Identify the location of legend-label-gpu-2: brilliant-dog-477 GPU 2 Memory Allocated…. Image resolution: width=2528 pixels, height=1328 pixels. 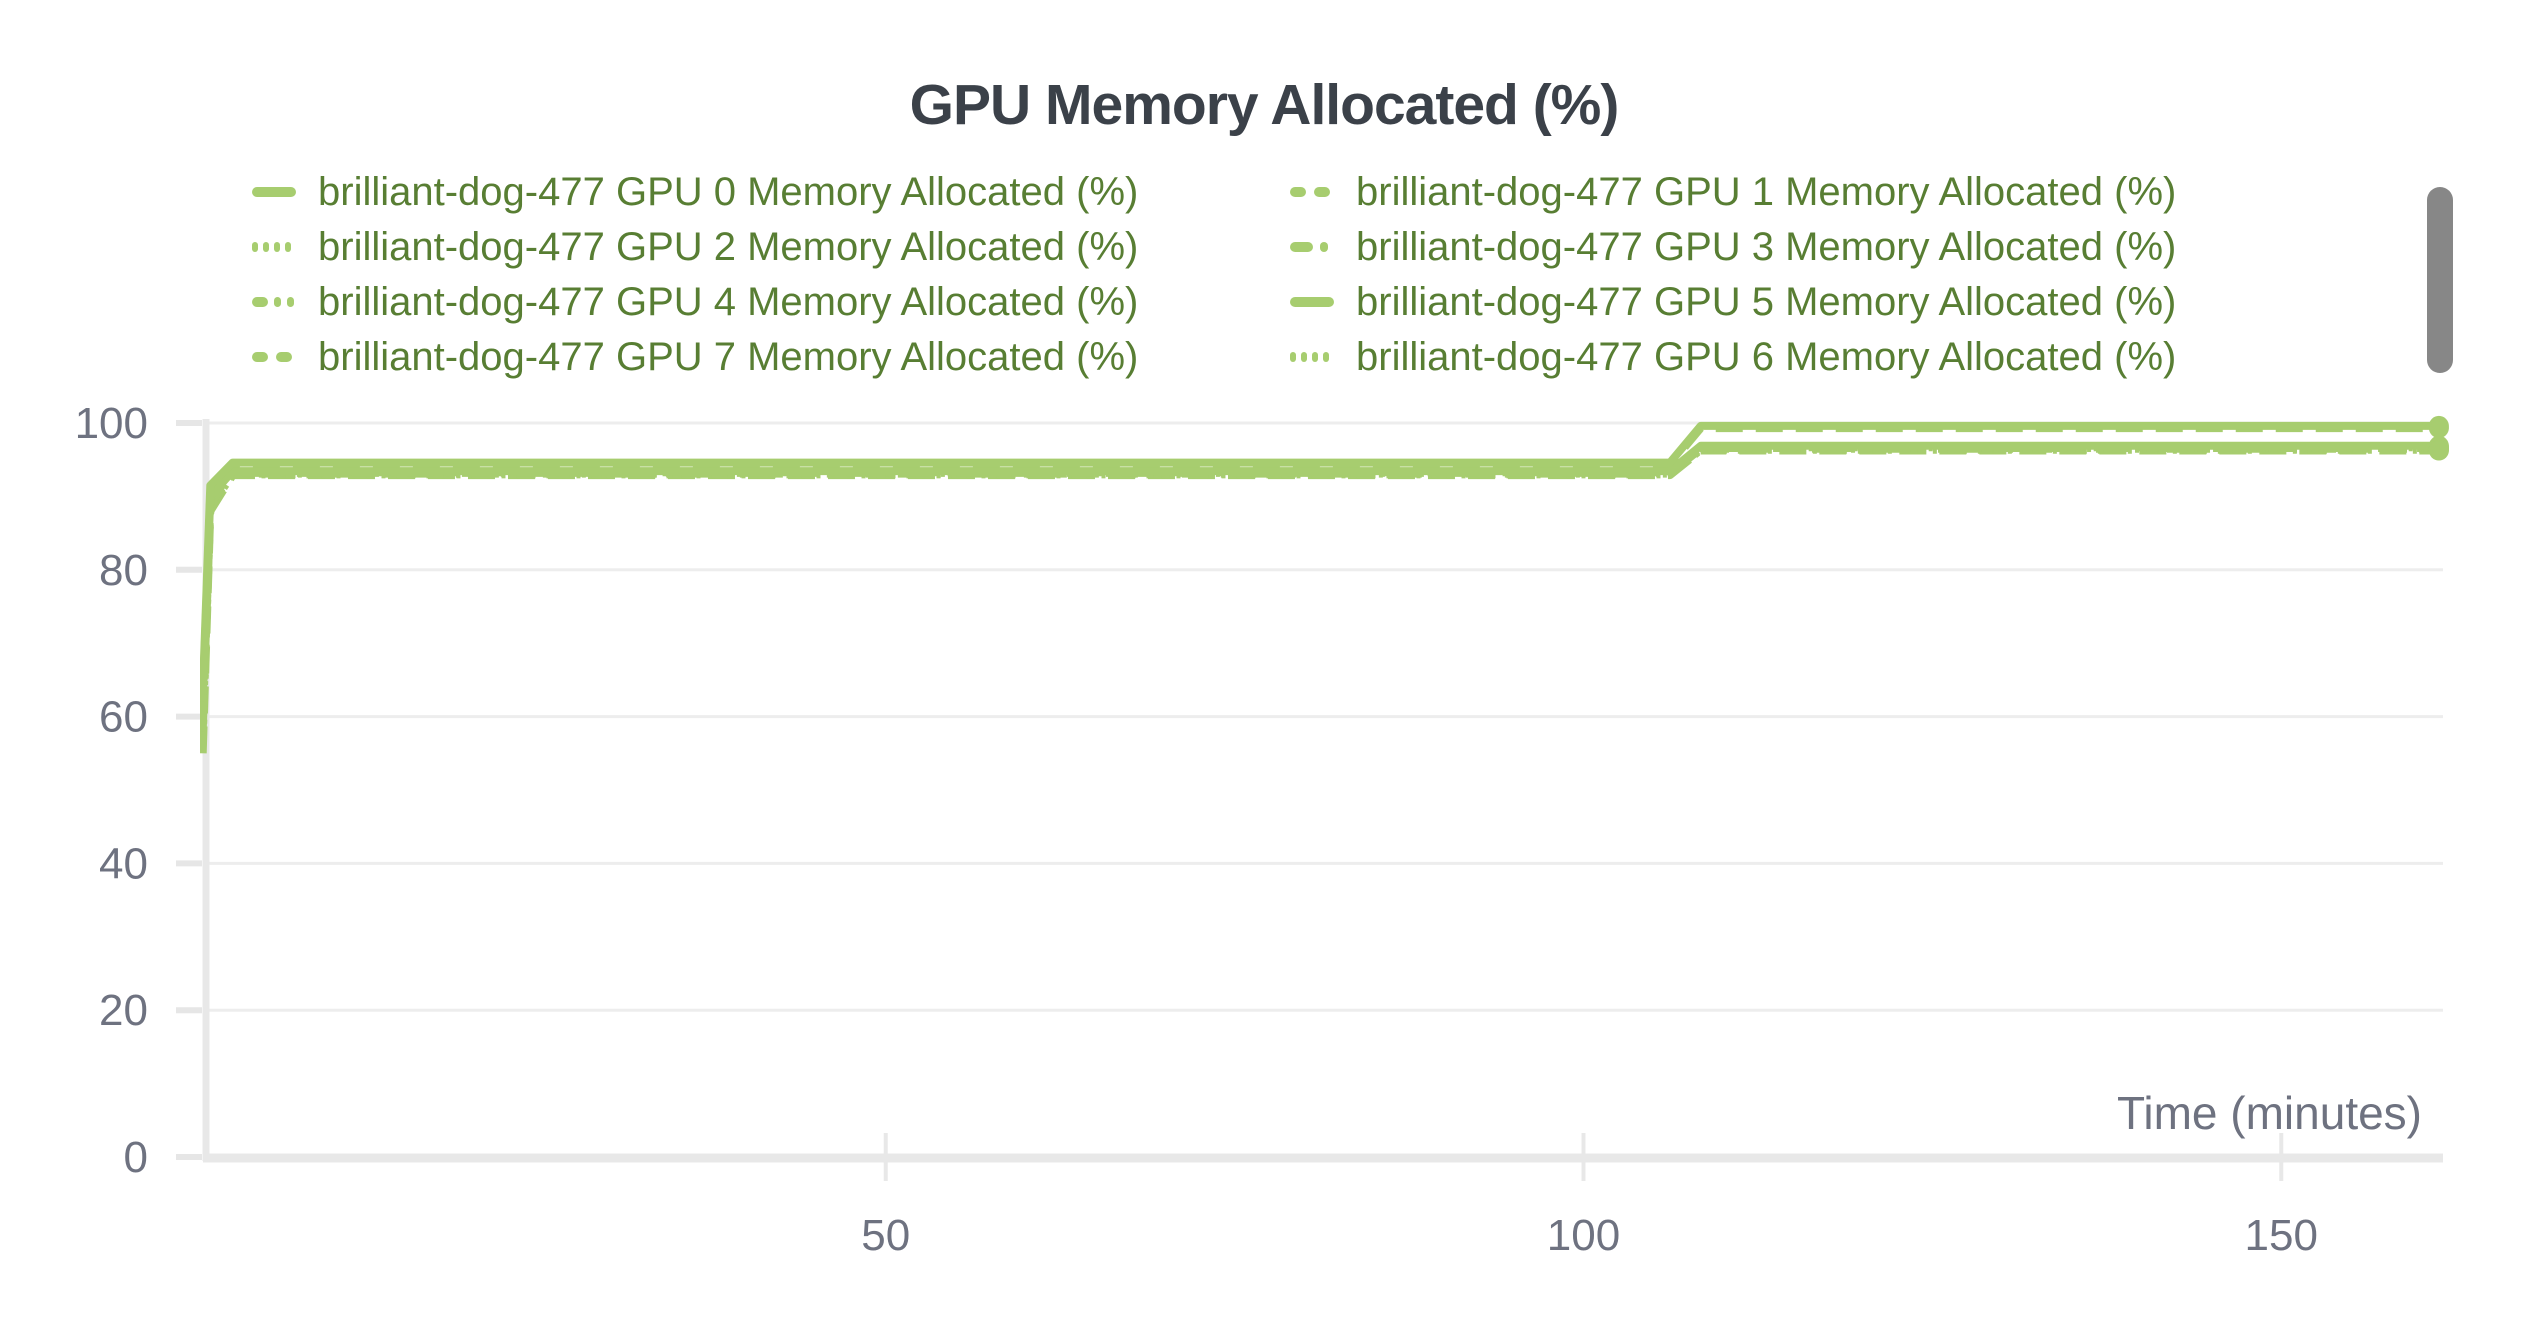
(728, 246).